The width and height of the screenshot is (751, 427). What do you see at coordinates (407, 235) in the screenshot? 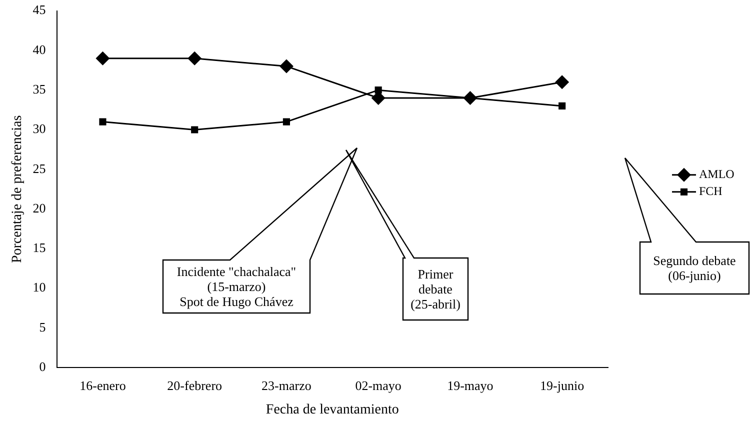
I see `callout-box: Primer debate (25-abril)` at bounding box center [407, 235].